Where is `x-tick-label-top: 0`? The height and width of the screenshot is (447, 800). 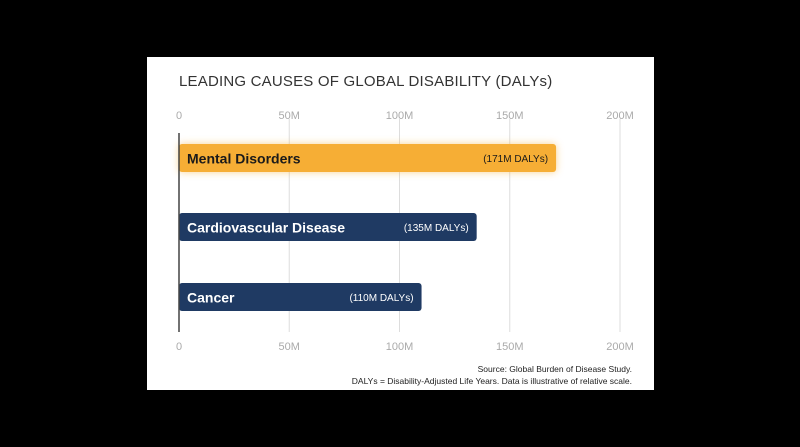 x-tick-label-top: 0 is located at coordinates (179, 116).